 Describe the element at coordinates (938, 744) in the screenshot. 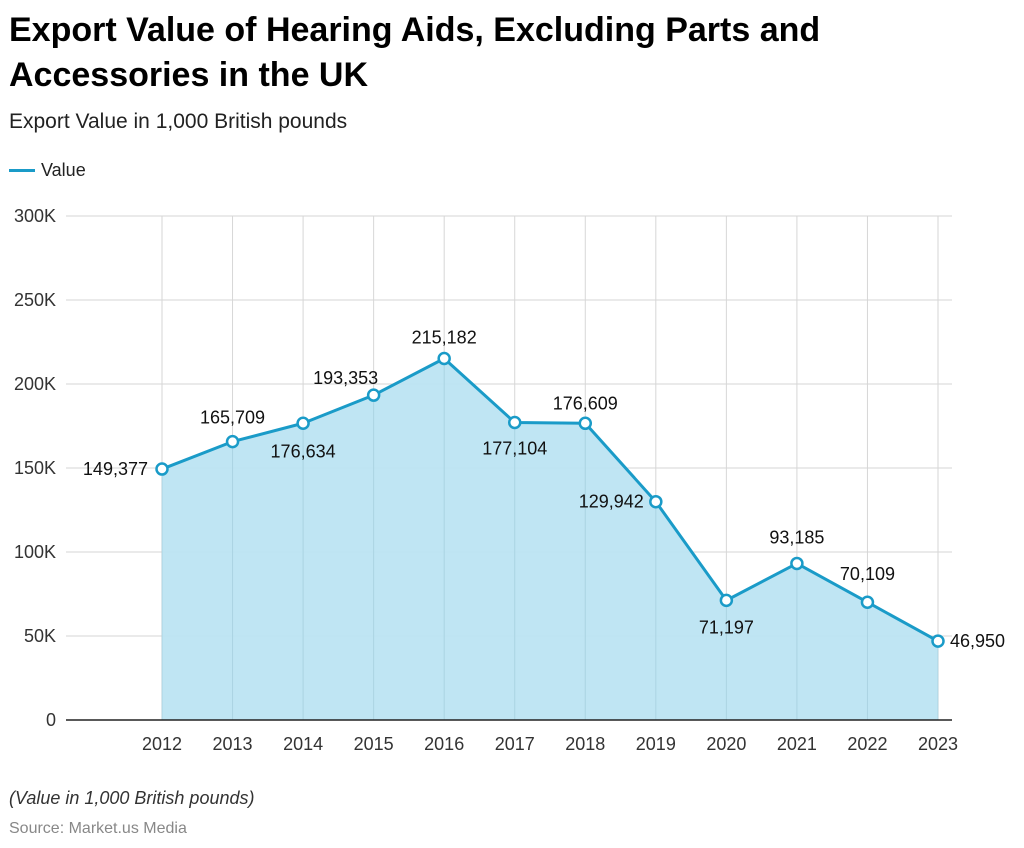

I see `x-tick-label: 2023` at that location.